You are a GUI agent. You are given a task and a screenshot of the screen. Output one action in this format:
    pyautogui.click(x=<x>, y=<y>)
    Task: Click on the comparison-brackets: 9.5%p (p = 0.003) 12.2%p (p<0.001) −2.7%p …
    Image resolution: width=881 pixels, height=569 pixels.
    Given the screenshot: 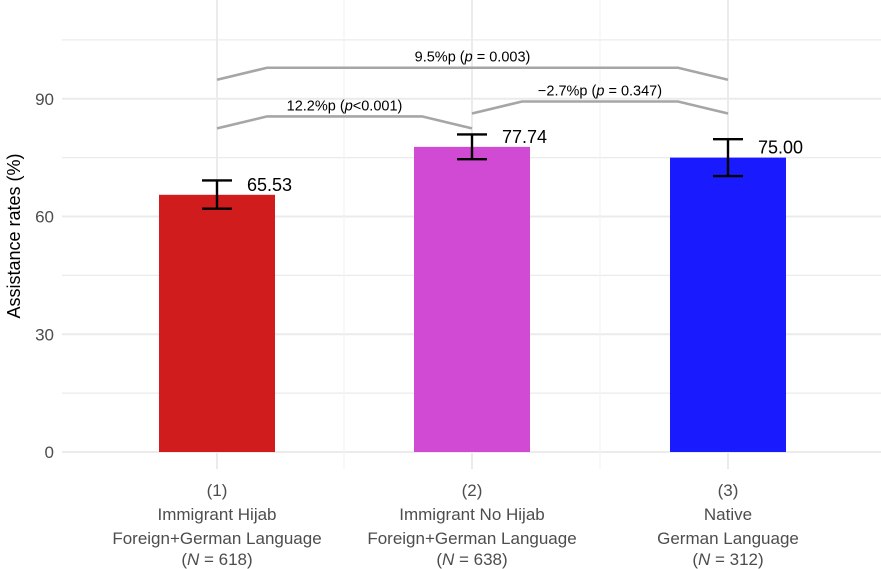 What is the action you would take?
    pyautogui.click(x=472, y=90)
    